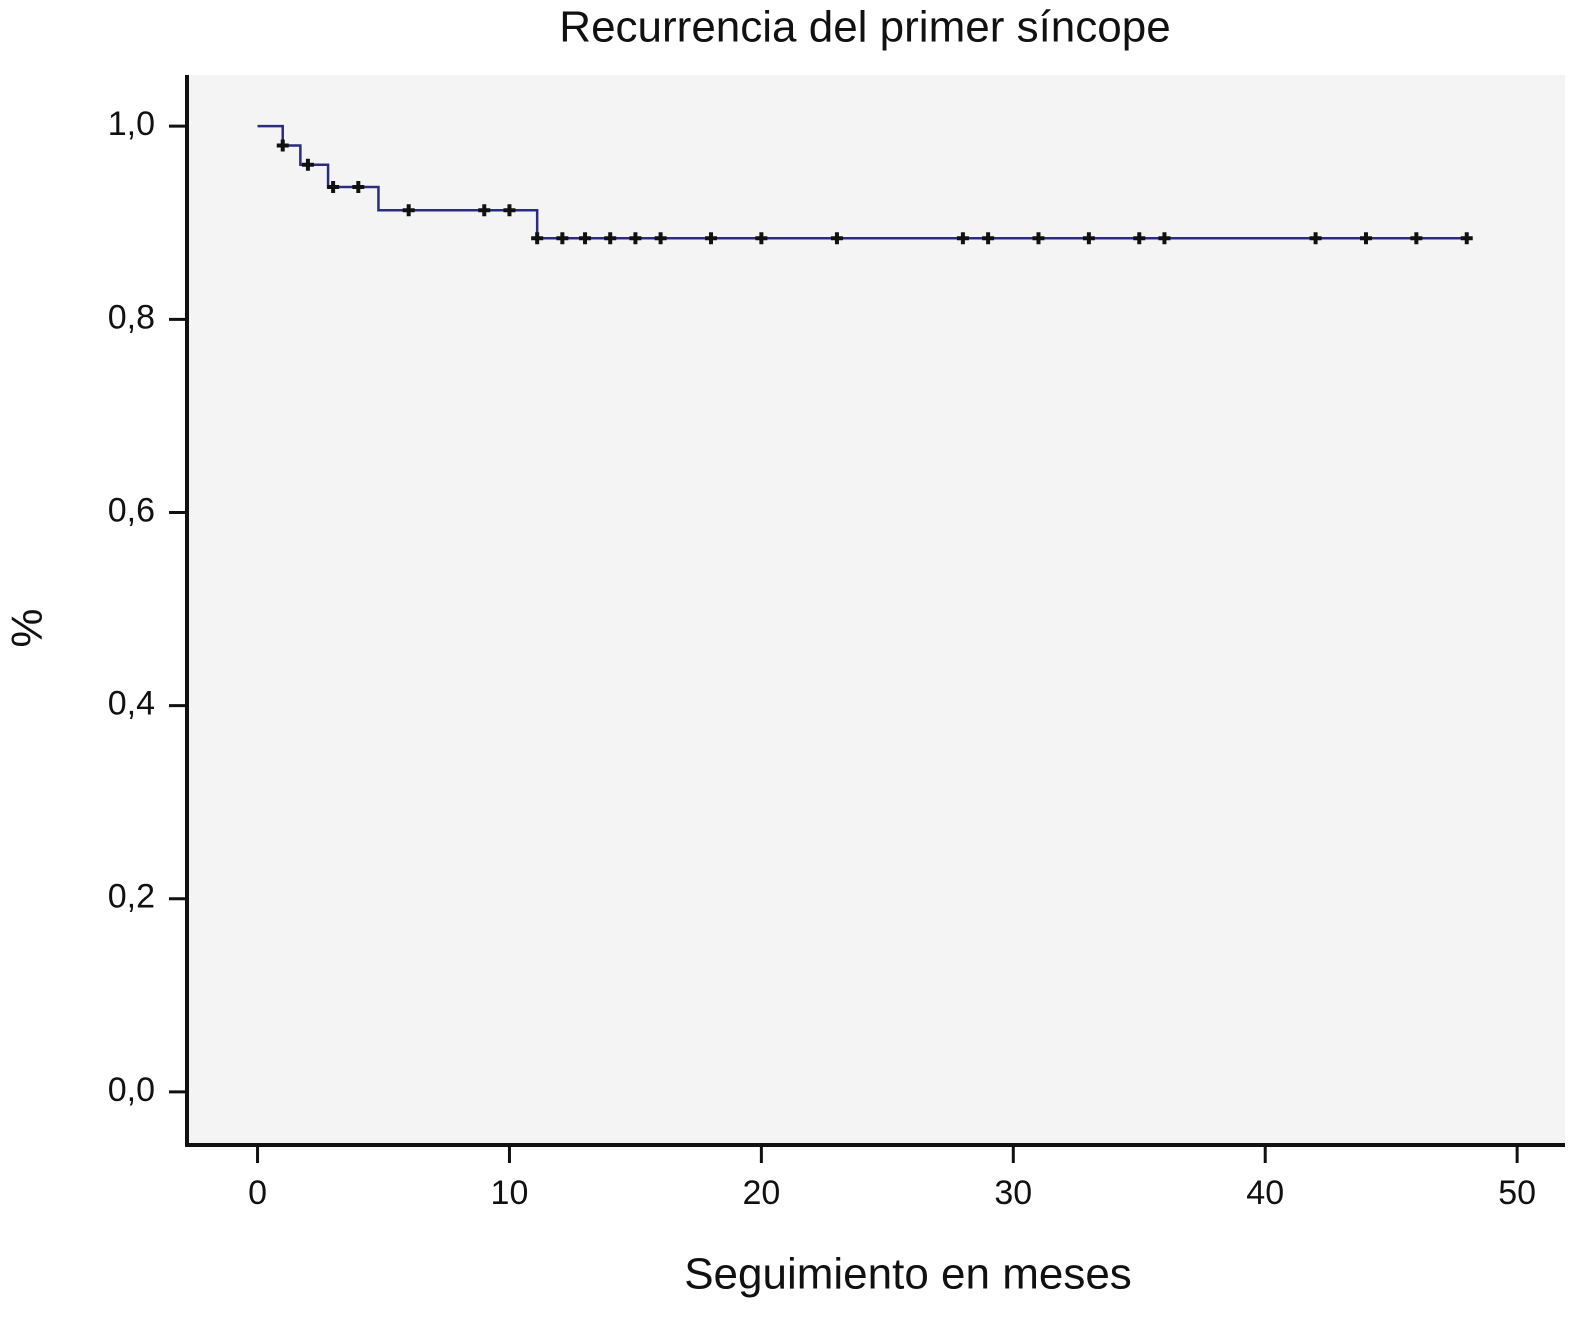 The image size is (1591, 1324). Describe the element at coordinates (864, 27) in the screenshot. I see `chart-title: Recurrencia del primer síncope` at that location.